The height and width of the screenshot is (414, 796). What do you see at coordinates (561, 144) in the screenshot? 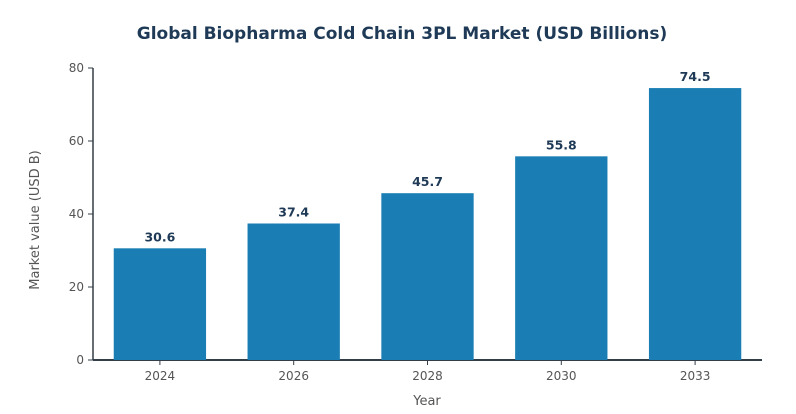
I see `bar-value-label: 55.8` at bounding box center [561, 144].